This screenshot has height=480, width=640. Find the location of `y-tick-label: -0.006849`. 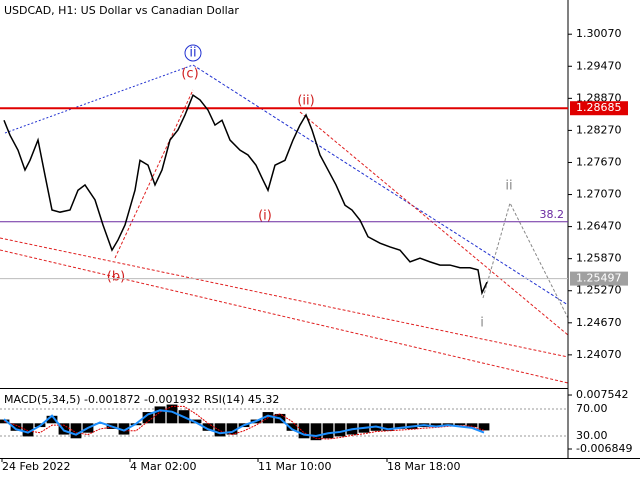

y-tick-label: -0.006849 is located at coordinates (604, 448).